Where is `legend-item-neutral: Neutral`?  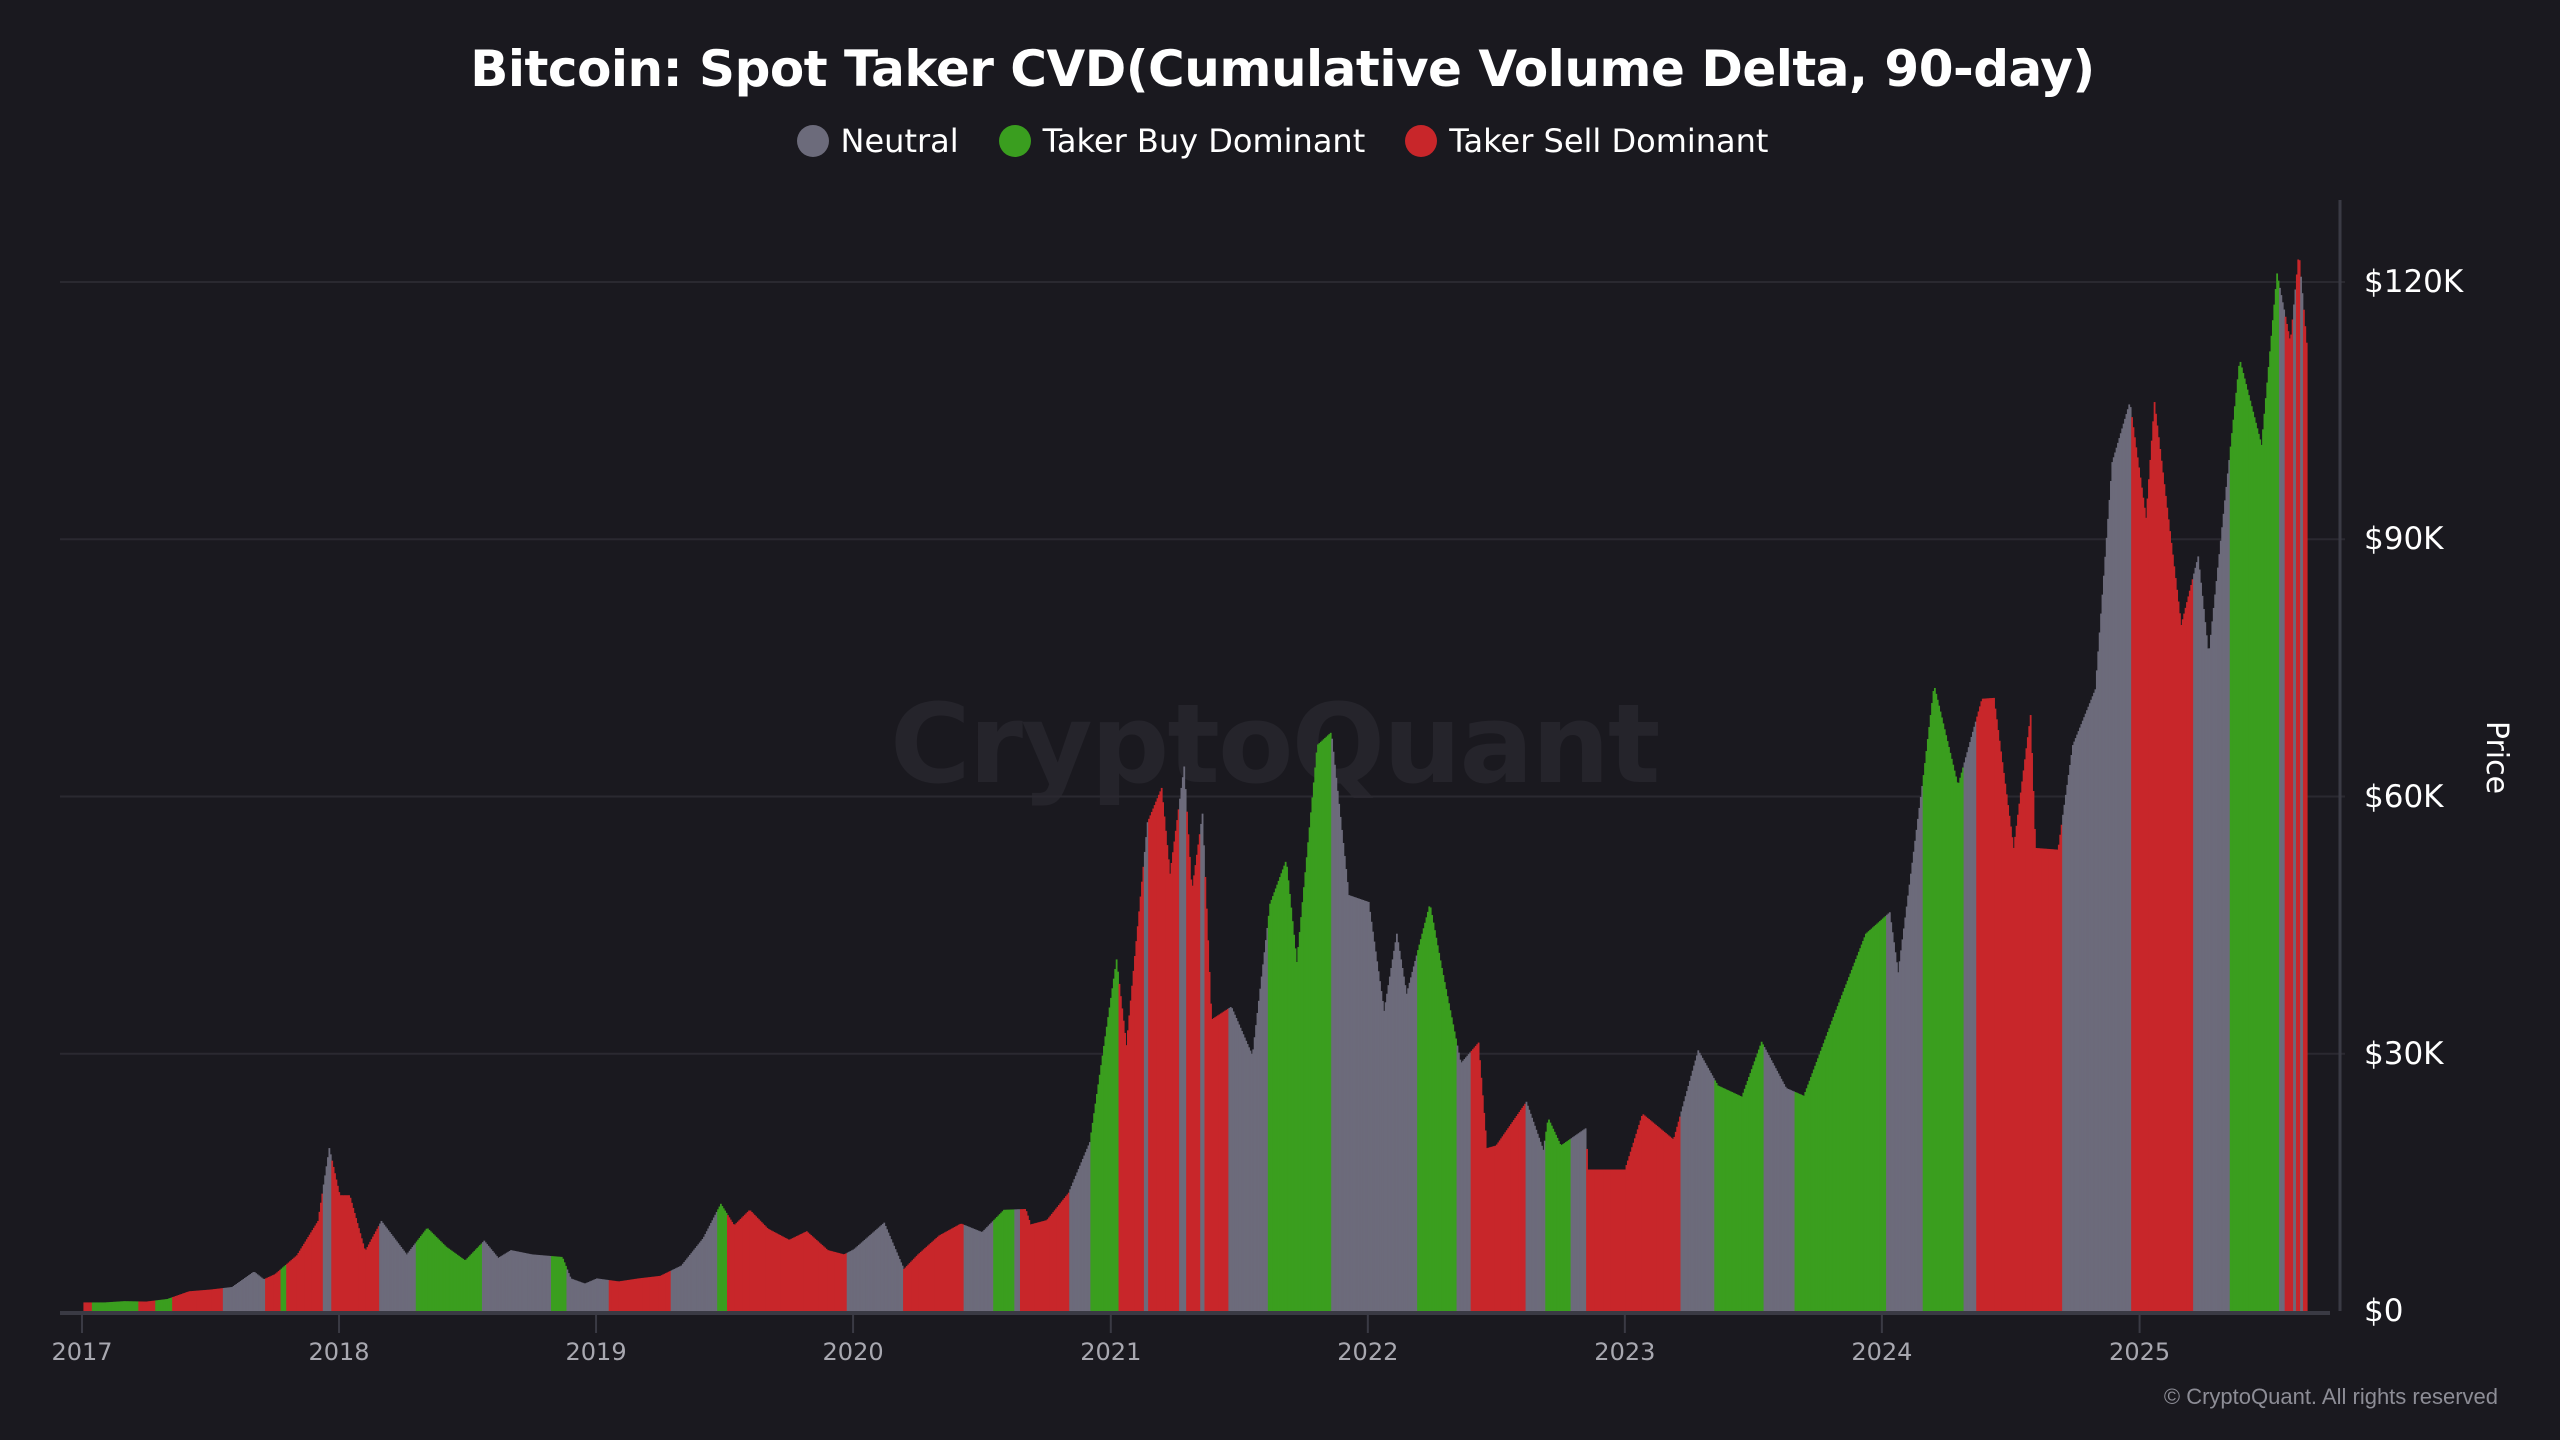
legend-item-neutral: Neutral is located at coordinates (877, 141).